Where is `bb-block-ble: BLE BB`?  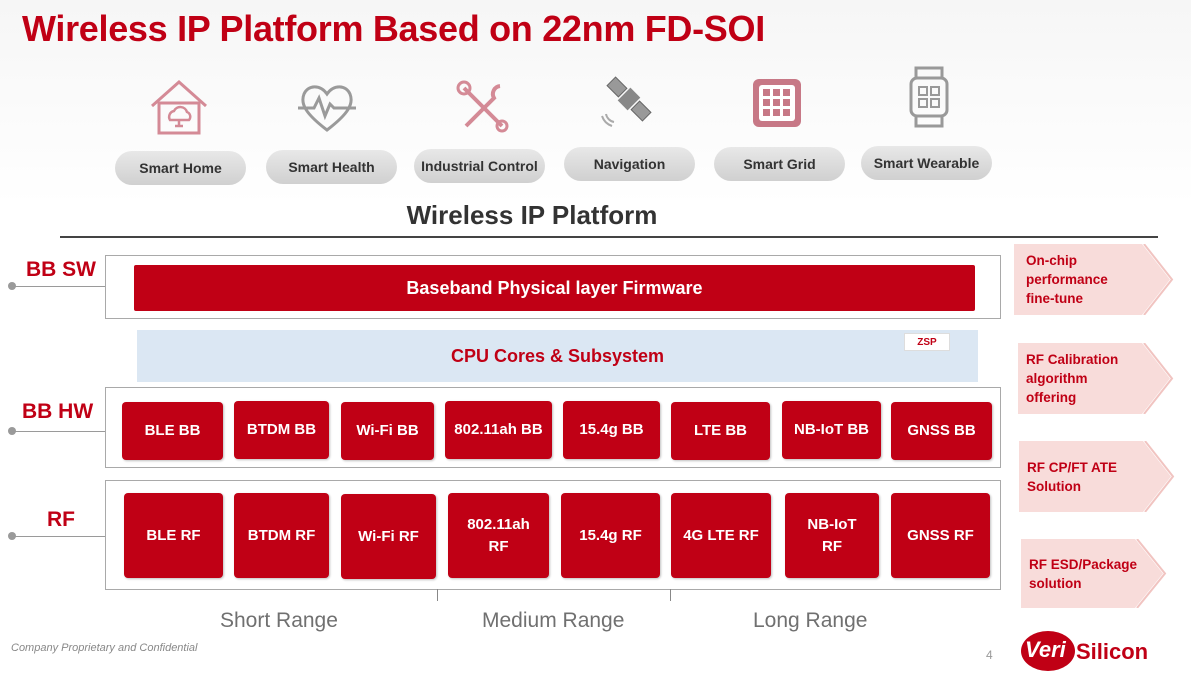 bb-block-ble: BLE BB is located at coordinates (172, 431).